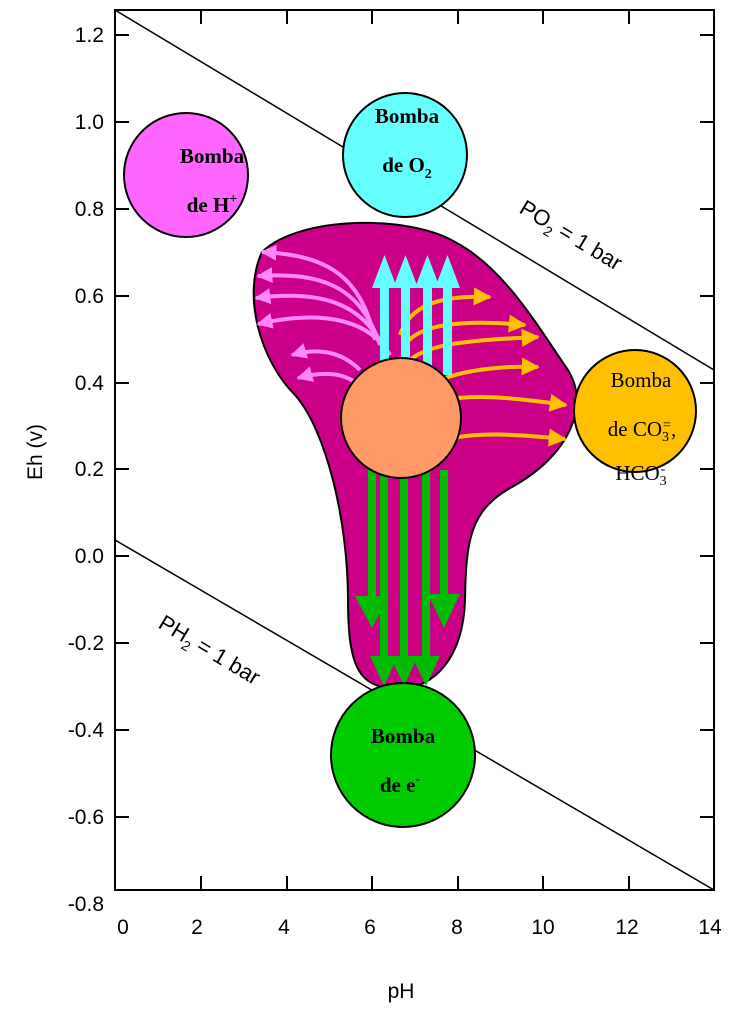 Image resolution: width=731 pixels, height=1014 pixels. Describe the element at coordinates (212, 156) in the screenshot. I see `h-pump-label-line1: Bomba` at that location.